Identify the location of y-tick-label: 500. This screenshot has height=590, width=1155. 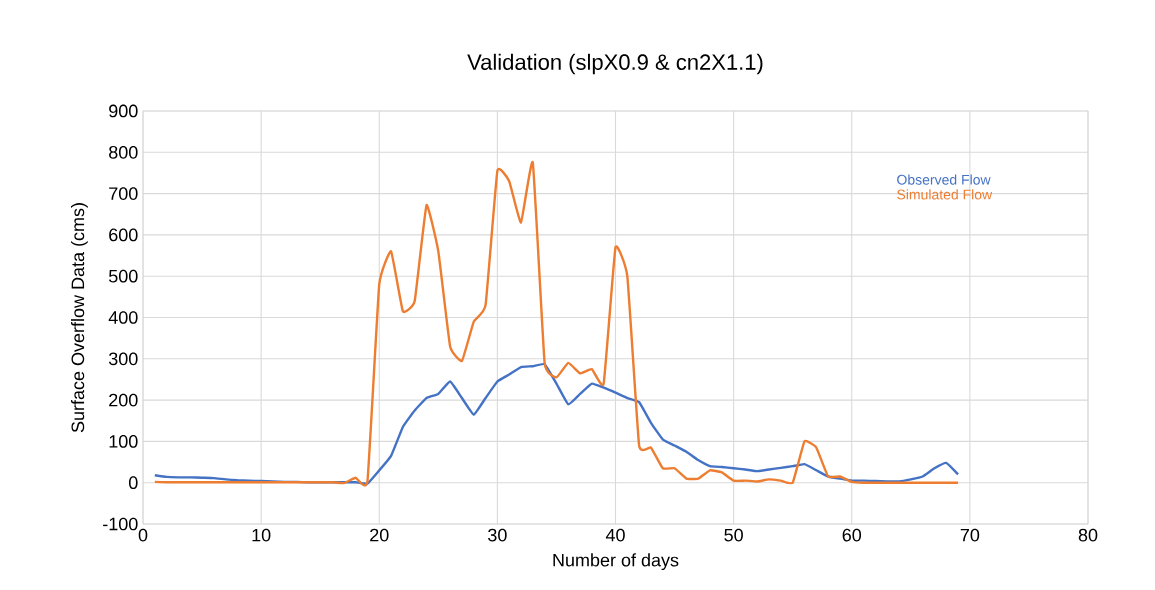
(123, 276).